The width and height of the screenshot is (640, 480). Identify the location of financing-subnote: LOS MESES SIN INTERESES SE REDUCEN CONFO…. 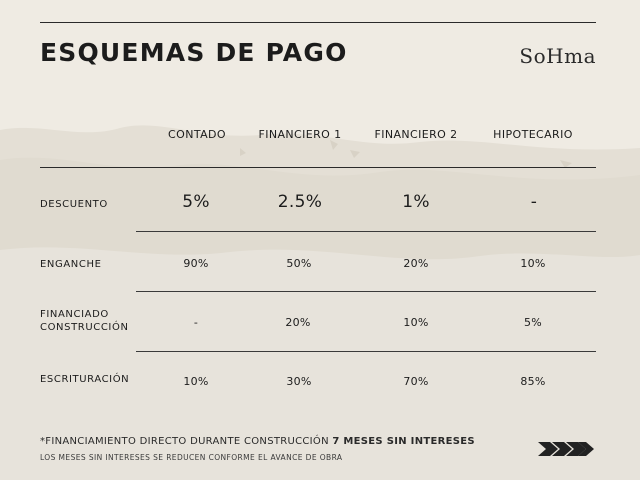
(191, 457).